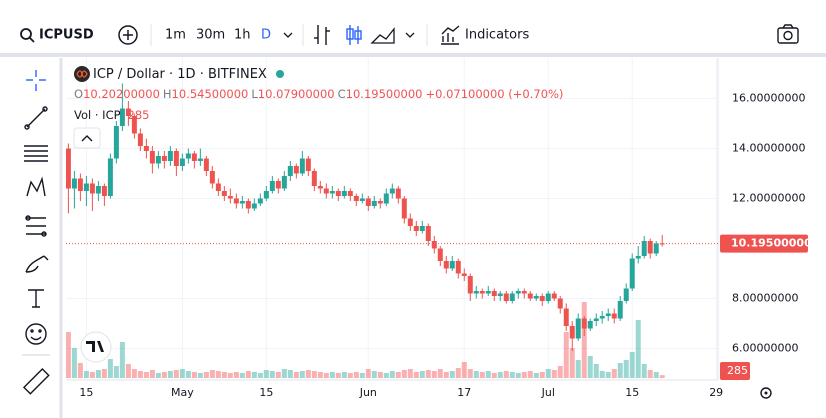 The image size is (826, 418). What do you see at coordinates (36, 298) in the screenshot?
I see `text-tool` at bounding box center [36, 298].